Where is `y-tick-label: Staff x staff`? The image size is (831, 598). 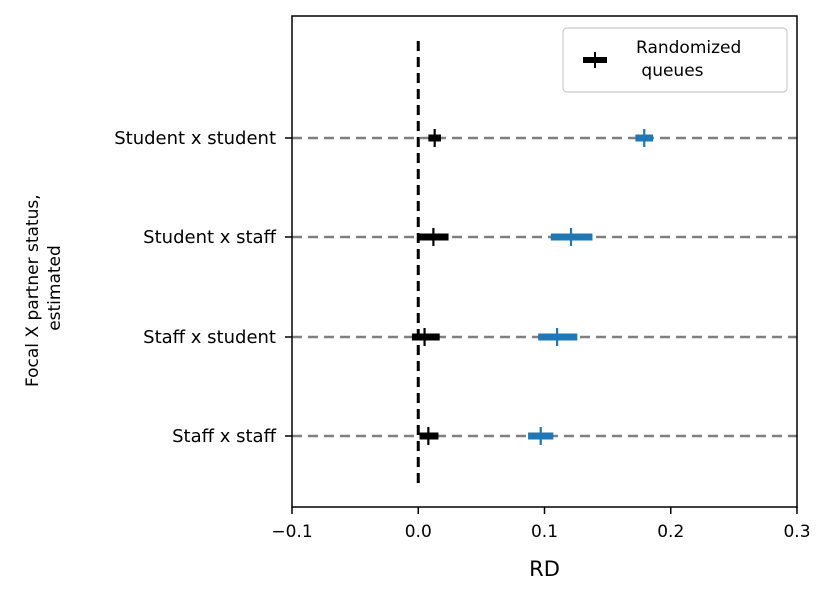 y-tick-label: Staff x staff is located at coordinates (224, 436).